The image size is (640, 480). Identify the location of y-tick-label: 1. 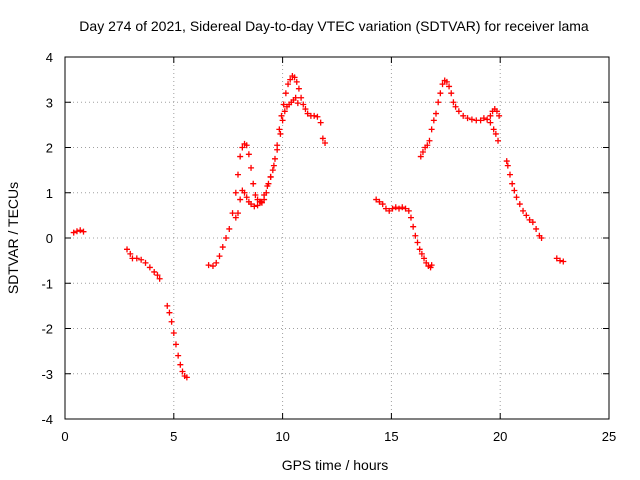
(49, 193).